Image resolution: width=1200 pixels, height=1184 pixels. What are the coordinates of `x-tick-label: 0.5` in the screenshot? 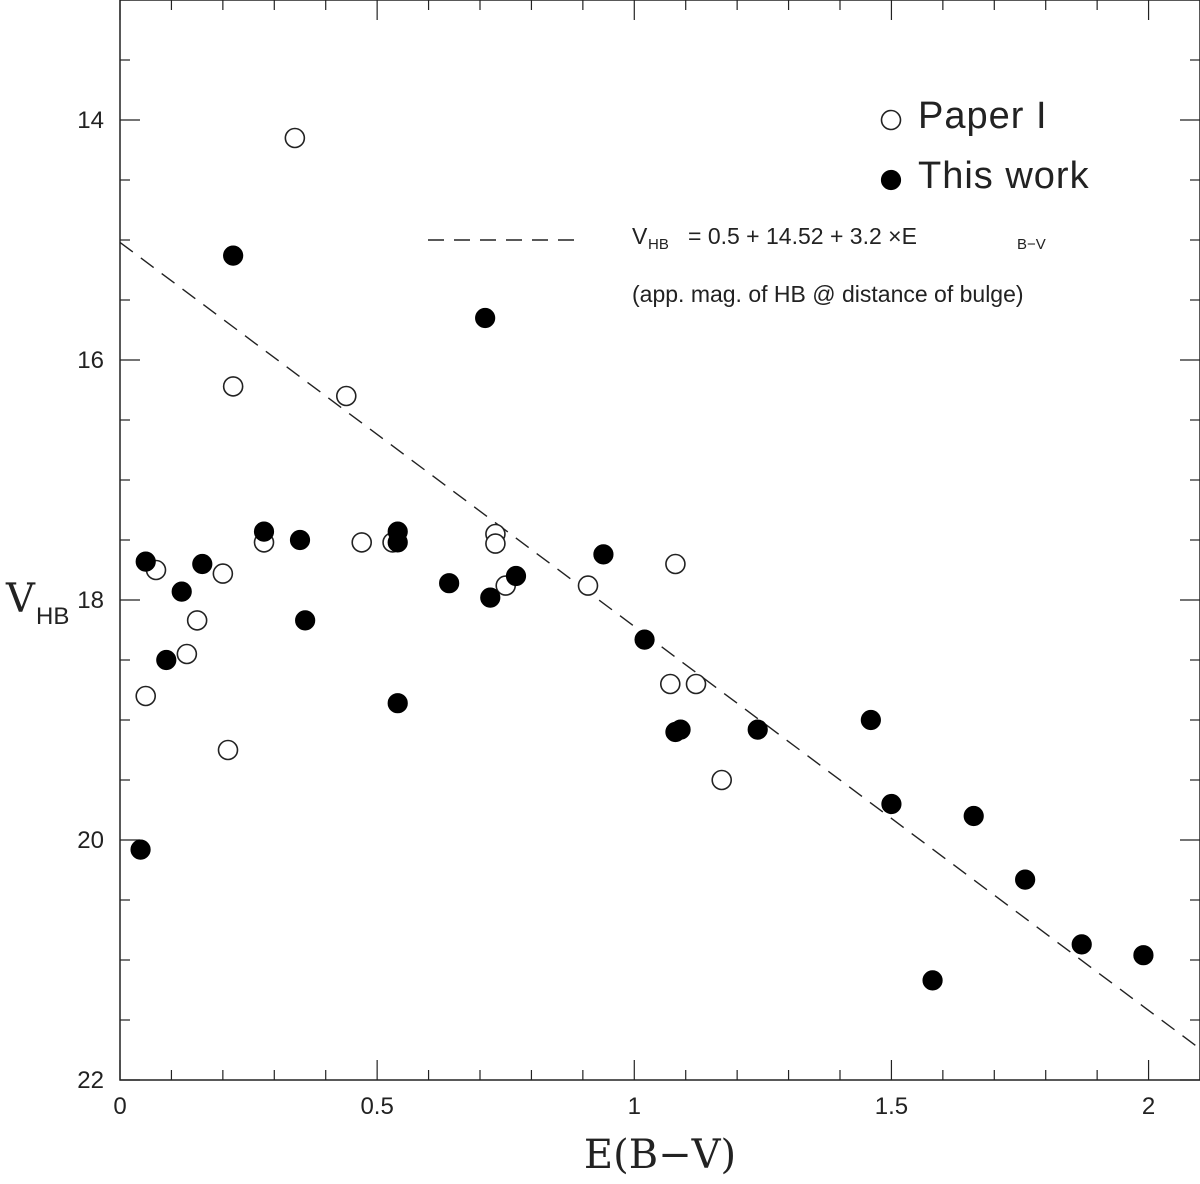 It's located at (376, 1106).